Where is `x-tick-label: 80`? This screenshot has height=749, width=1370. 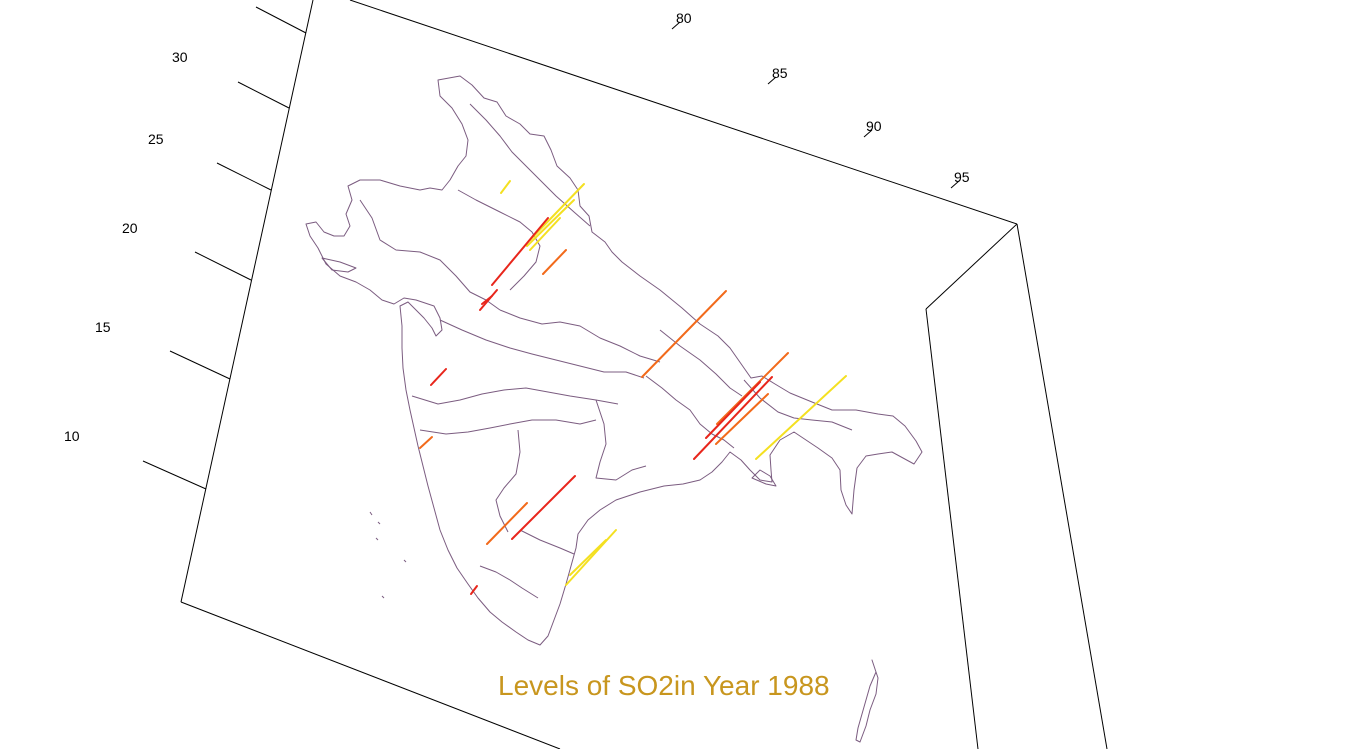 x-tick-label: 80 is located at coordinates (684, 18).